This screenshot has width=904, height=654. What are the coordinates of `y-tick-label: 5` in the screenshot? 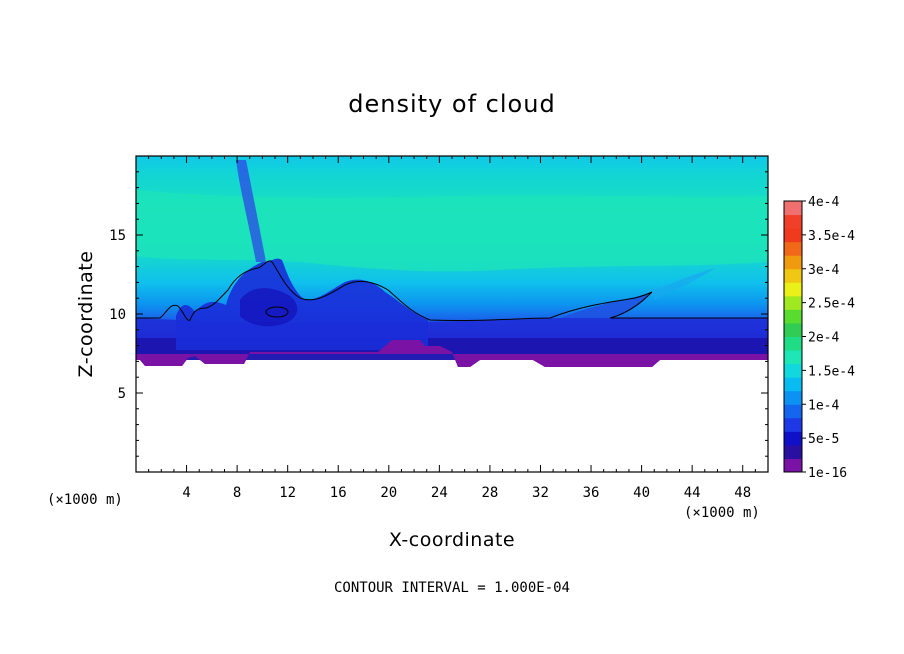 It's located at (122, 394).